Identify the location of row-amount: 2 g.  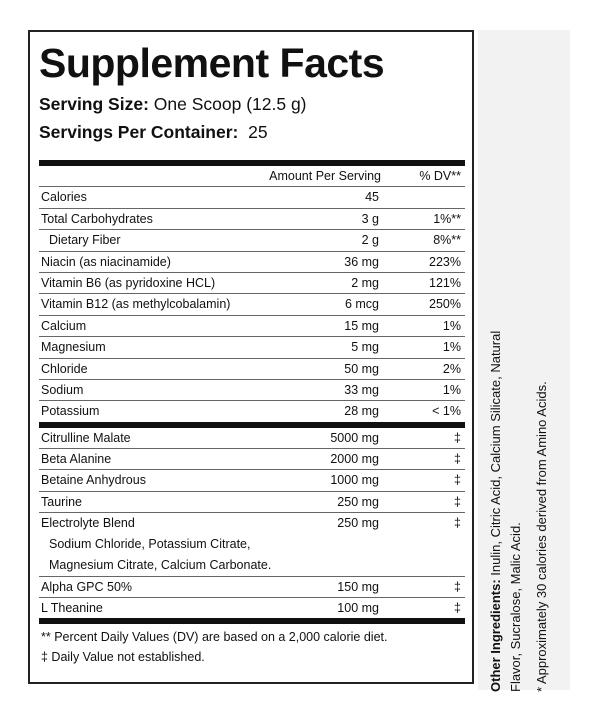
(370, 240).